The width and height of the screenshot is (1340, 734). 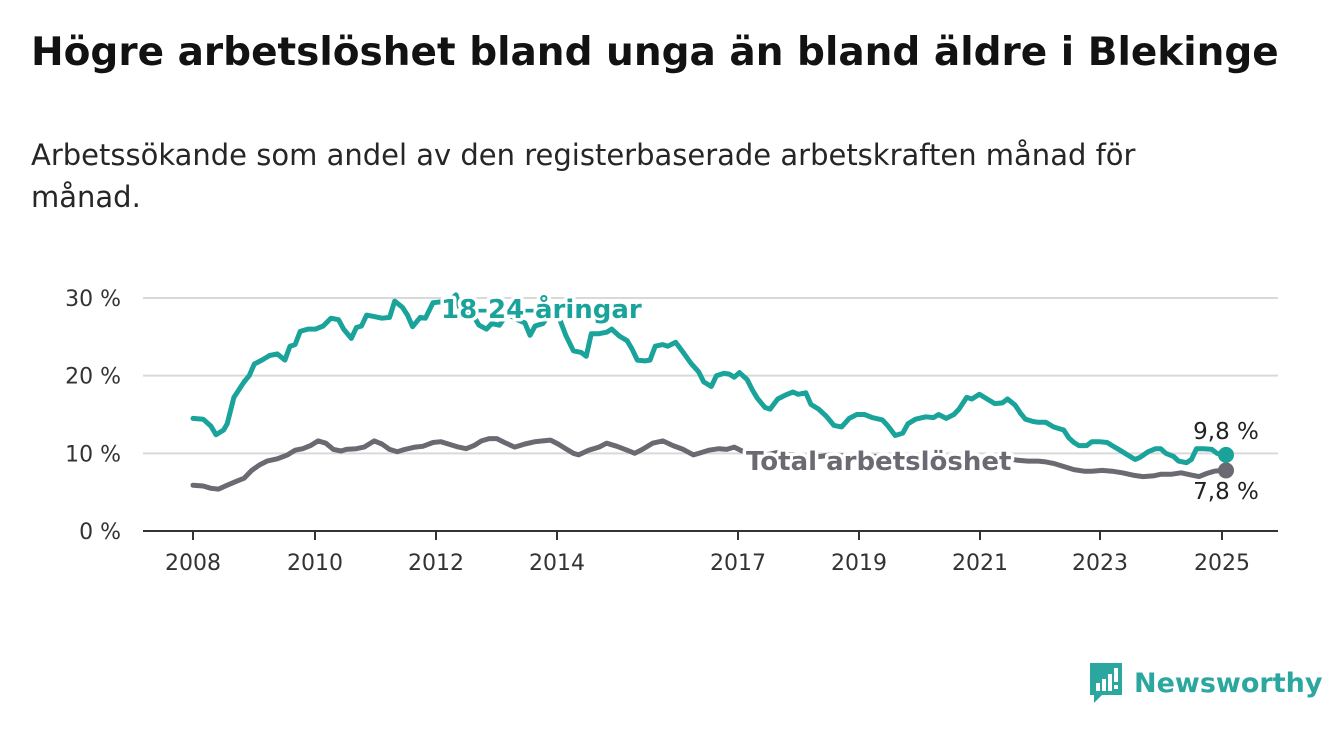 What do you see at coordinates (1106, 683) in the screenshot?
I see `newsworthy-logo-icon` at bounding box center [1106, 683].